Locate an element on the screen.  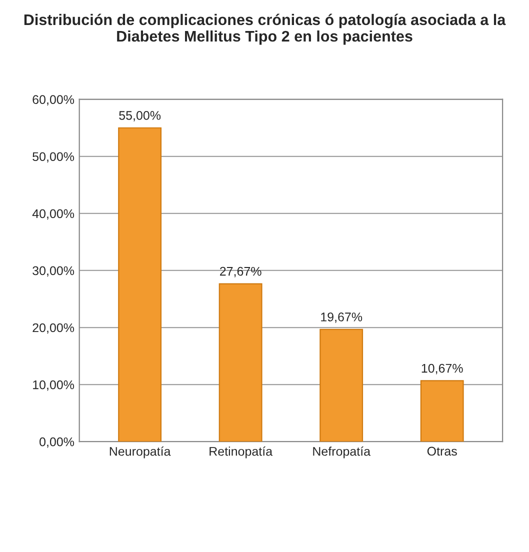
y-tick-label: 30,00% is located at coordinates (53, 271).